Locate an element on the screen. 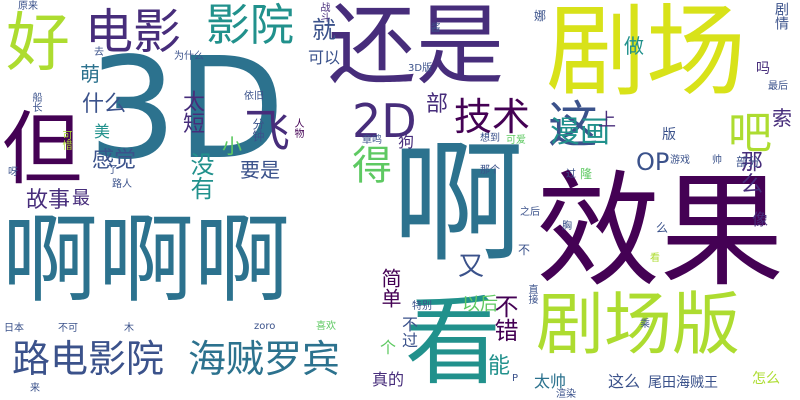 The image size is (800, 400). word-haizeiluobin: 海贼罗宾 is located at coordinates (264, 359).